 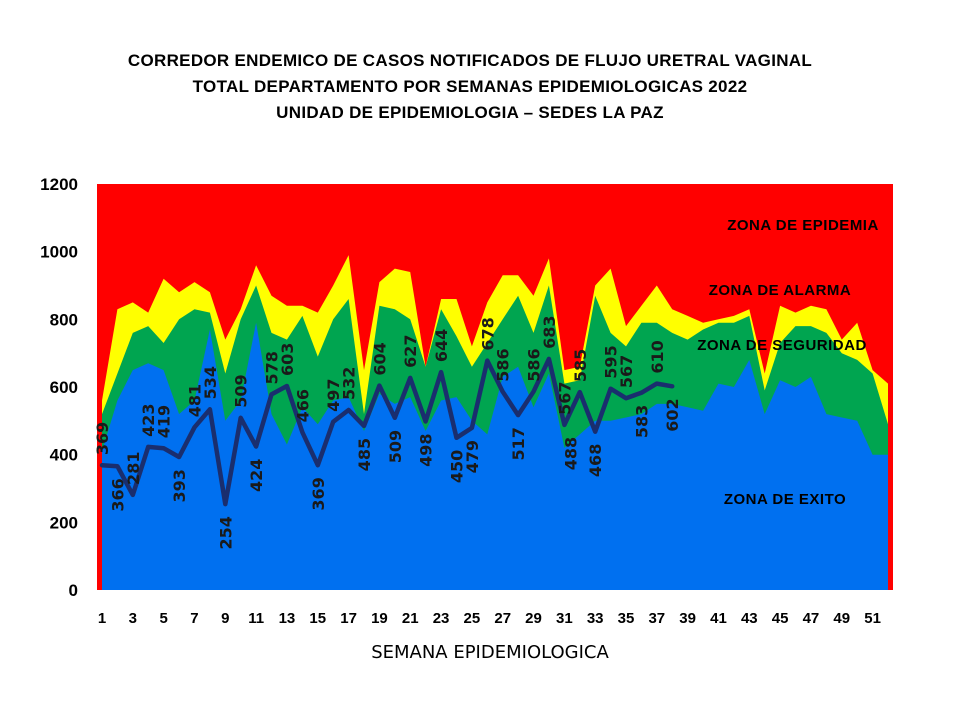 What do you see at coordinates (287, 359) in the screenshot?
I see `data-label: 603` at bounding box center [287, 359].